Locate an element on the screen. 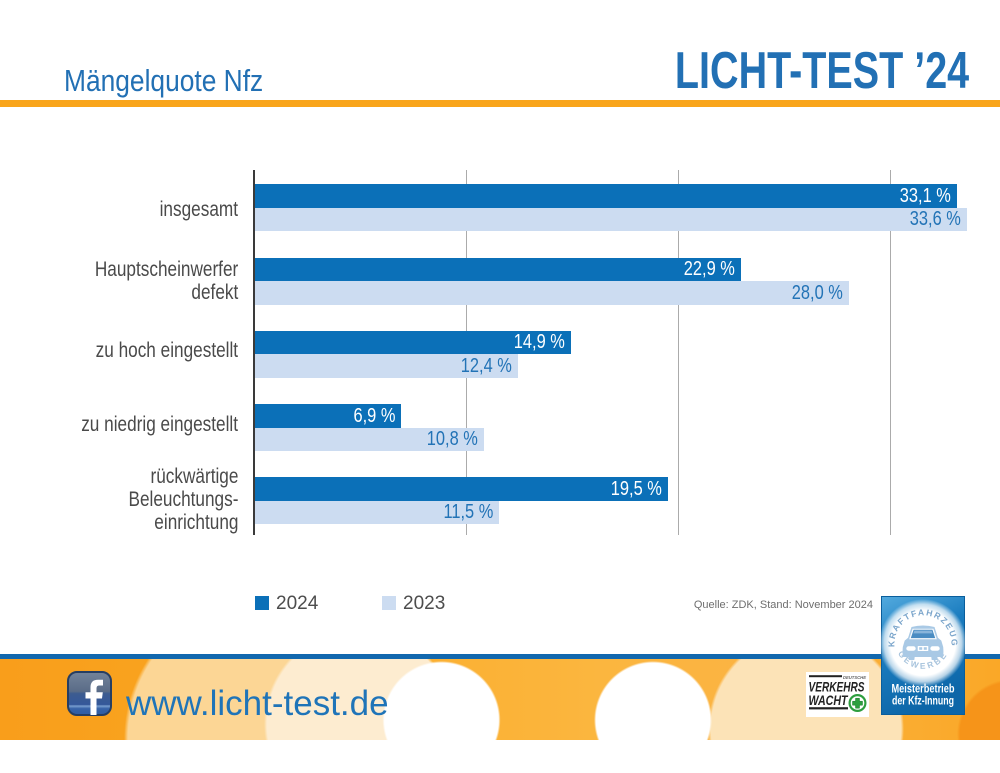 Image resolution: width=1000 pixels, height=773 pixels. svg-text: VERKEHRS is located at coordinates (837, 687).